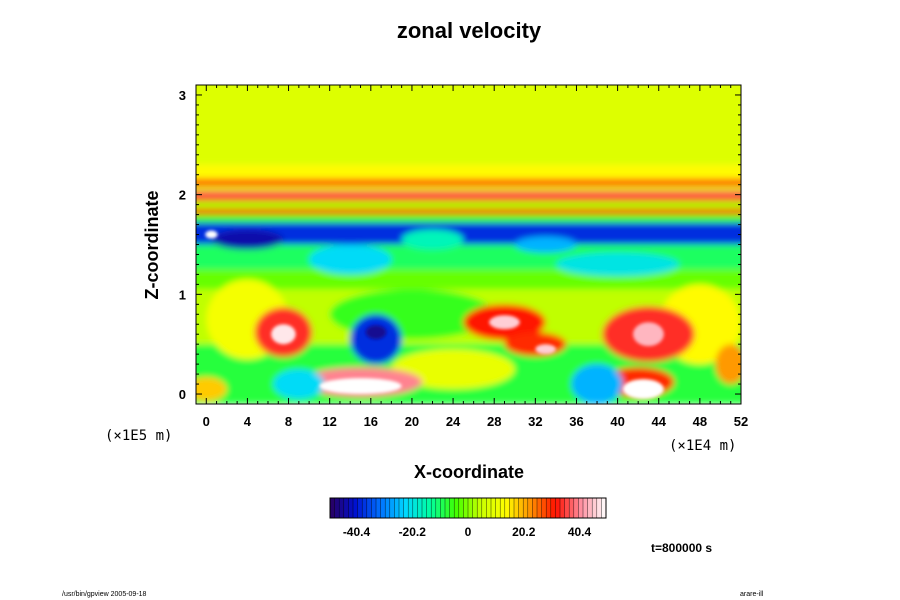 This screenshot has width=900, height=600. Describe the element at coordinates (702, 446) in the screenshot. I see `x-multiplier: (×1E4 m)` at that location.